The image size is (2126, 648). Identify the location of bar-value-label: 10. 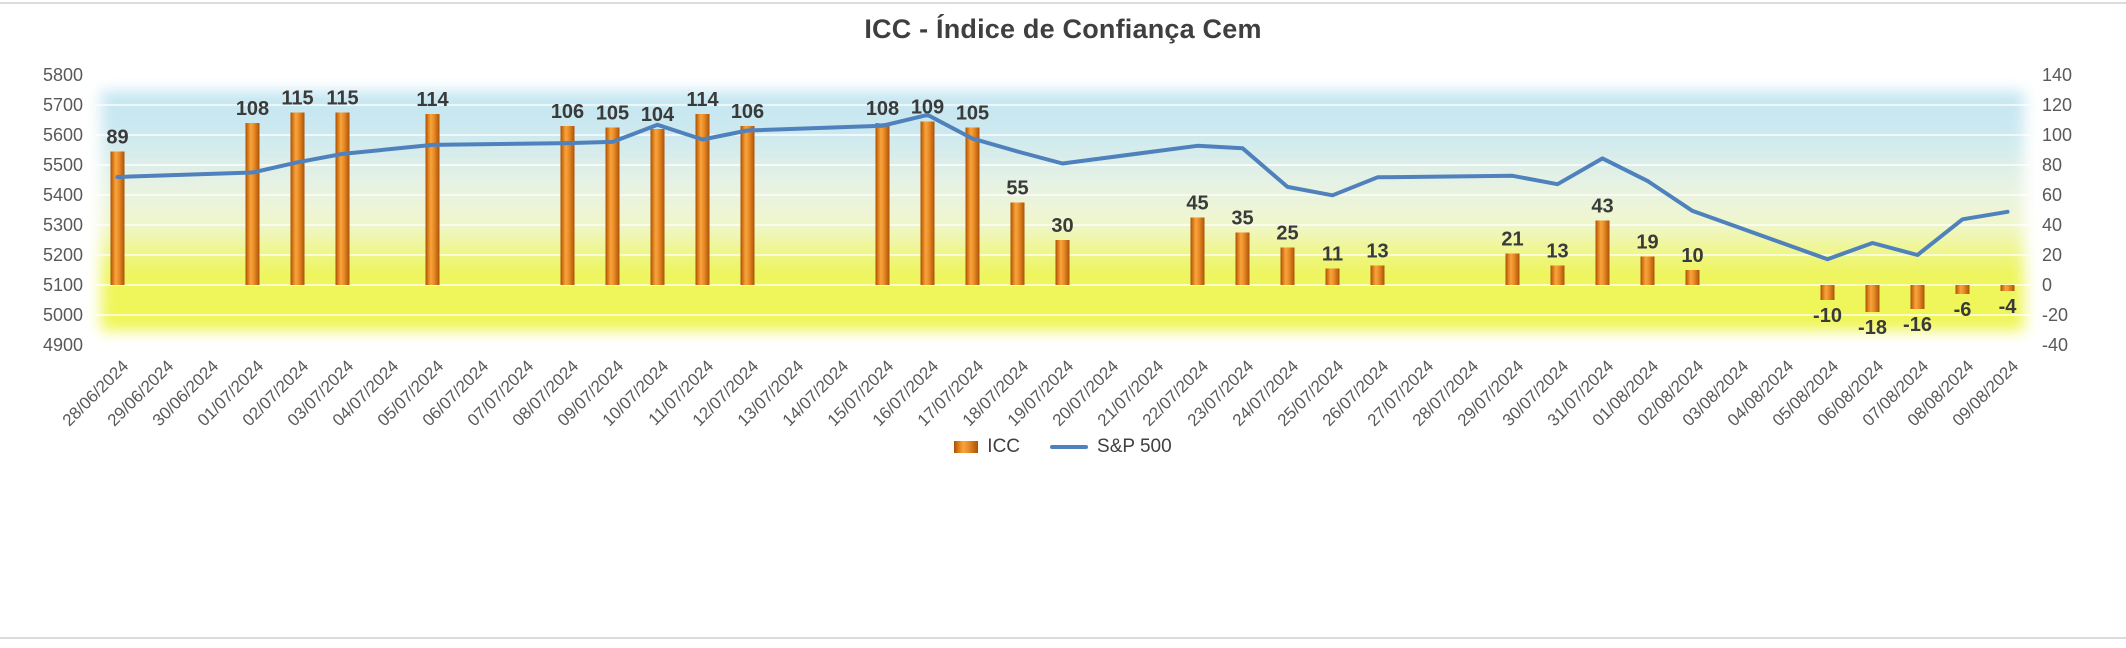
(1692, 256).